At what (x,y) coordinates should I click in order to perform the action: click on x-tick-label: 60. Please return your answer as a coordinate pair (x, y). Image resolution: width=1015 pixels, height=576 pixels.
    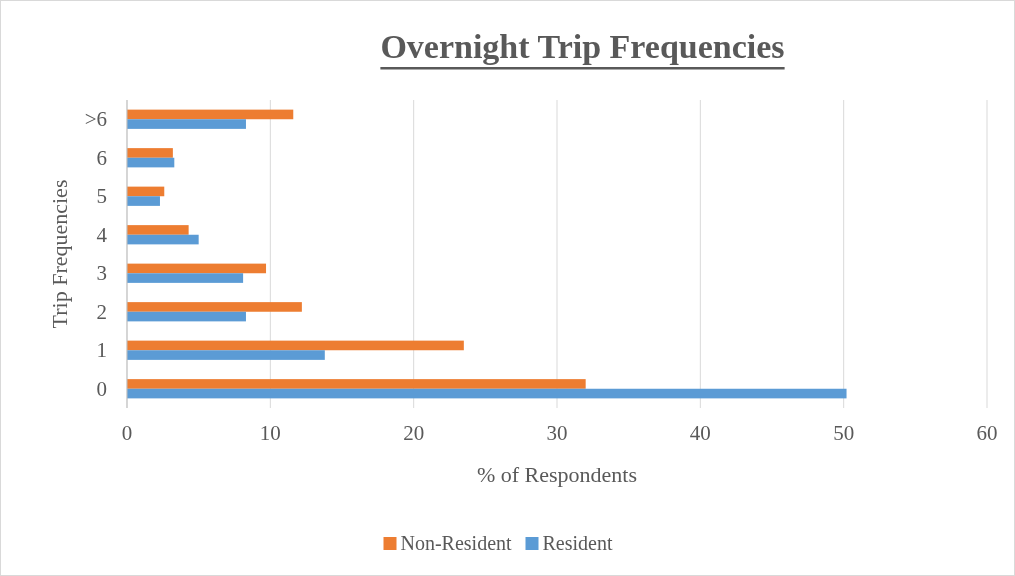
    Looking at the image, I should click on (987, 433).